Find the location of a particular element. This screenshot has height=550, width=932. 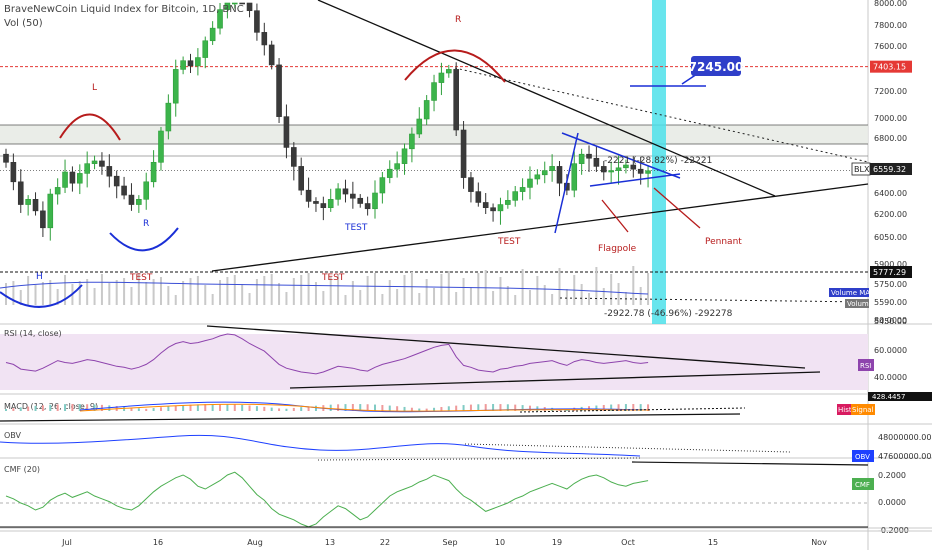

cmf-tag: CMF is located at coordinates (862, 485).